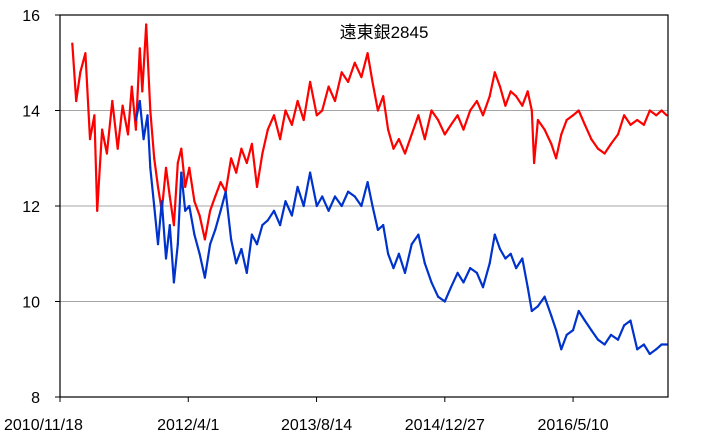  I want to click on x-tick-label: 2016/5/10, so click(572, 425).